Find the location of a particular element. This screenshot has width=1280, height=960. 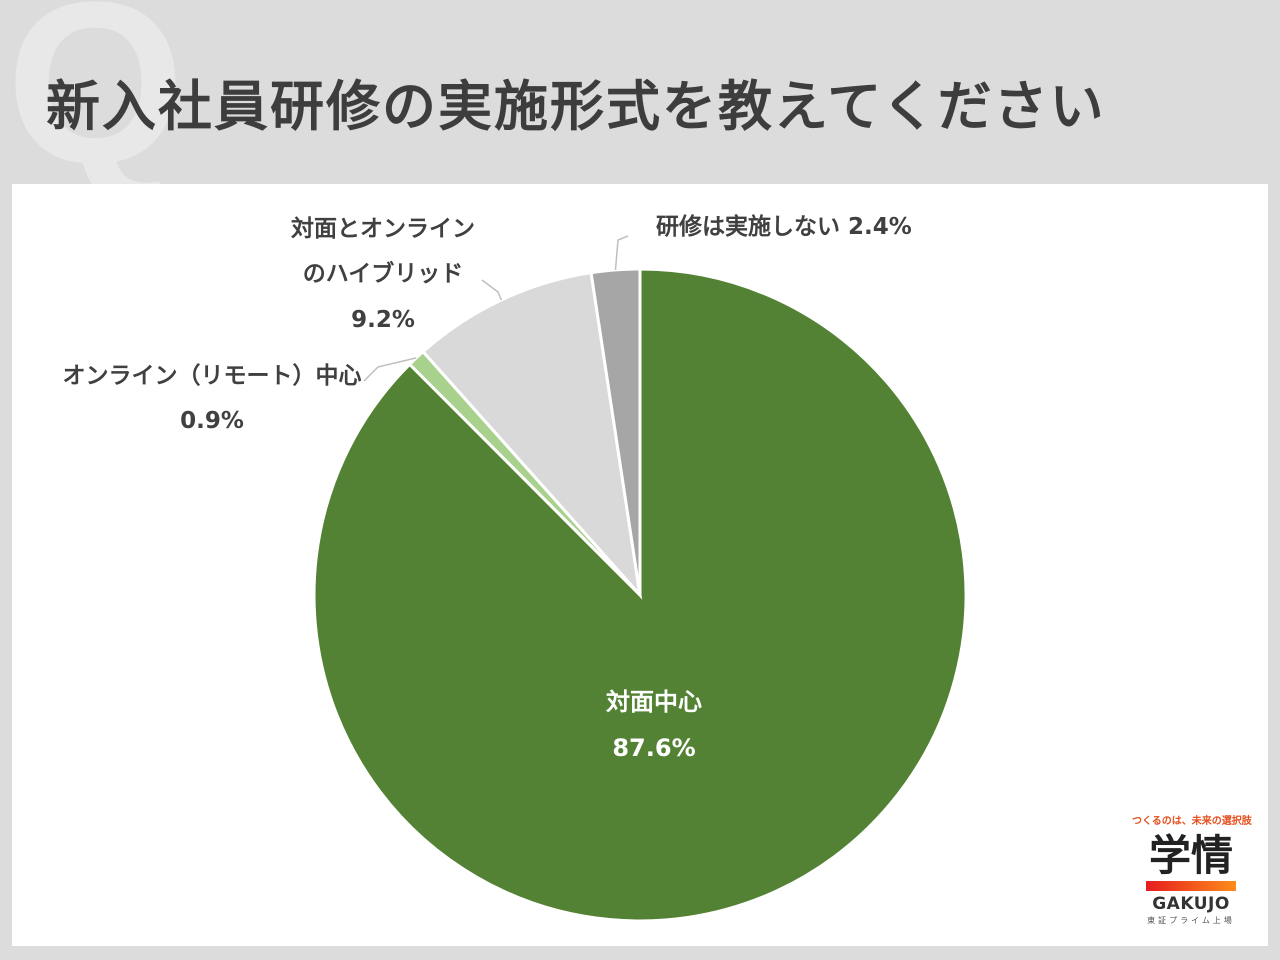

brand-logo: つくるのは、未来の選択肢 学情 GAKUJO 東証プライム上場 is located at coordinates (1192, 869).